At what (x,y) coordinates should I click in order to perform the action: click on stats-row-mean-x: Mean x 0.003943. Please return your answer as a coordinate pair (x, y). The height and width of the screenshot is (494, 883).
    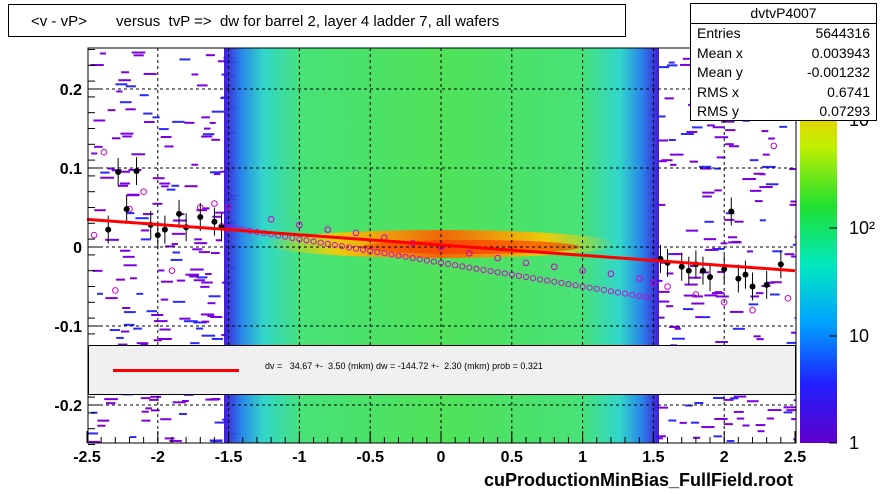
    Looking at the image, I should click on (783, 52).